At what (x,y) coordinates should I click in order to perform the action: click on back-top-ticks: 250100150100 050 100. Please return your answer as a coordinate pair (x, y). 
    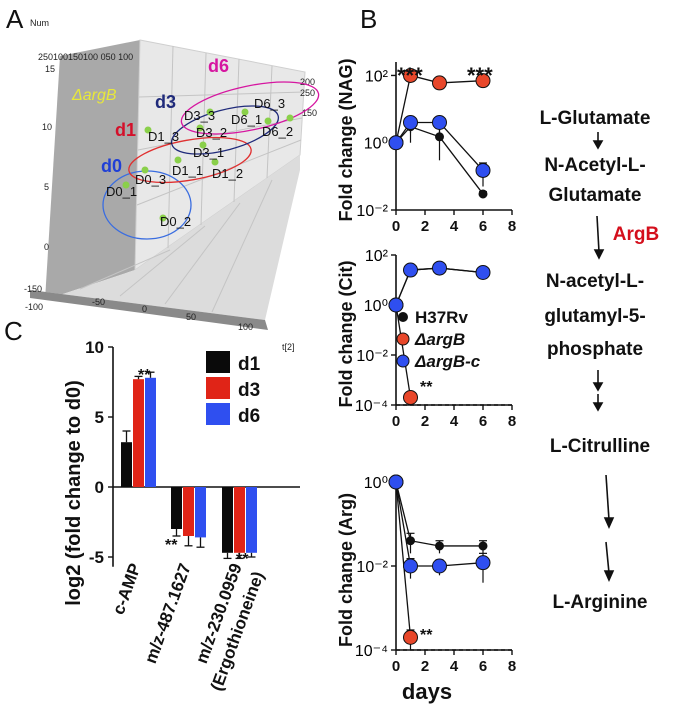
    Looking at the image, I should click on (85, 57).